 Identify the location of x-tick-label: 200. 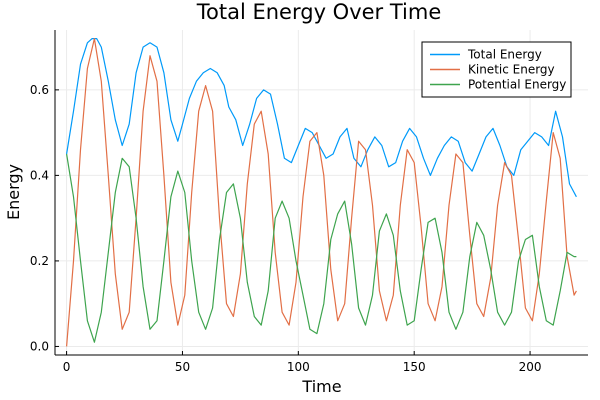
(530, 367).